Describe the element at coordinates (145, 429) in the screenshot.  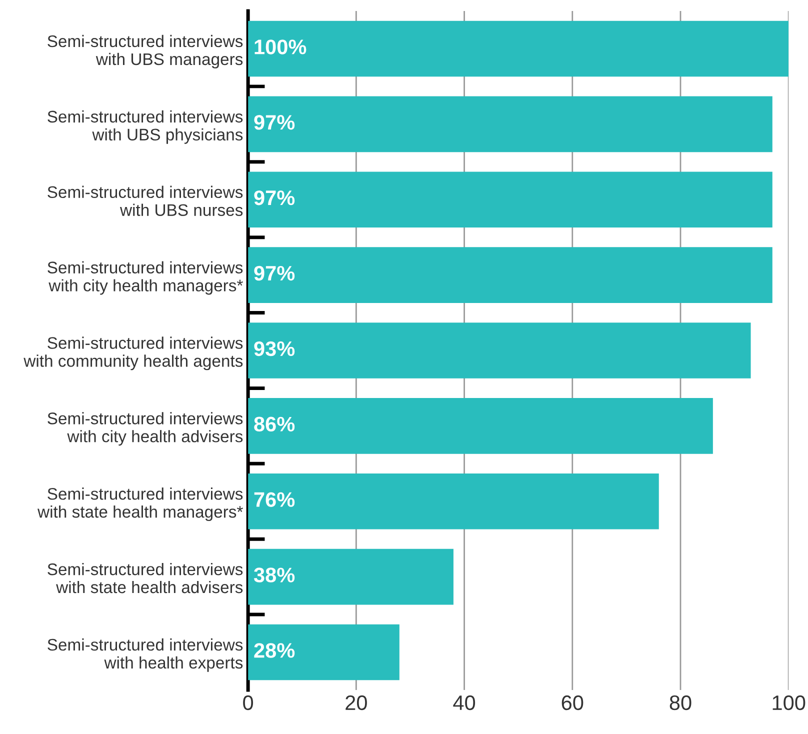
I see `y-tick-label: Semi-structured interviews with city health advisers` at that location.